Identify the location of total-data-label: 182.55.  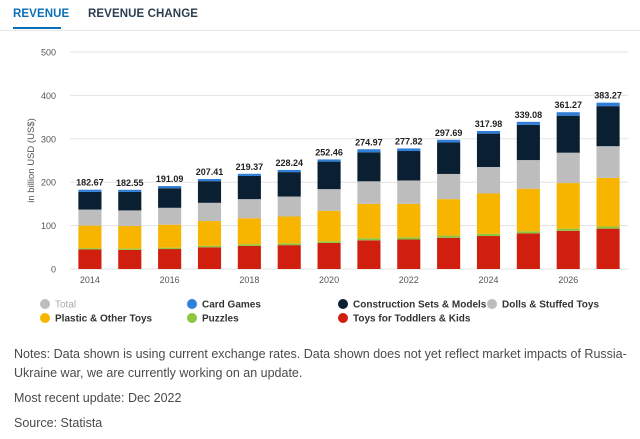
(130, 183).